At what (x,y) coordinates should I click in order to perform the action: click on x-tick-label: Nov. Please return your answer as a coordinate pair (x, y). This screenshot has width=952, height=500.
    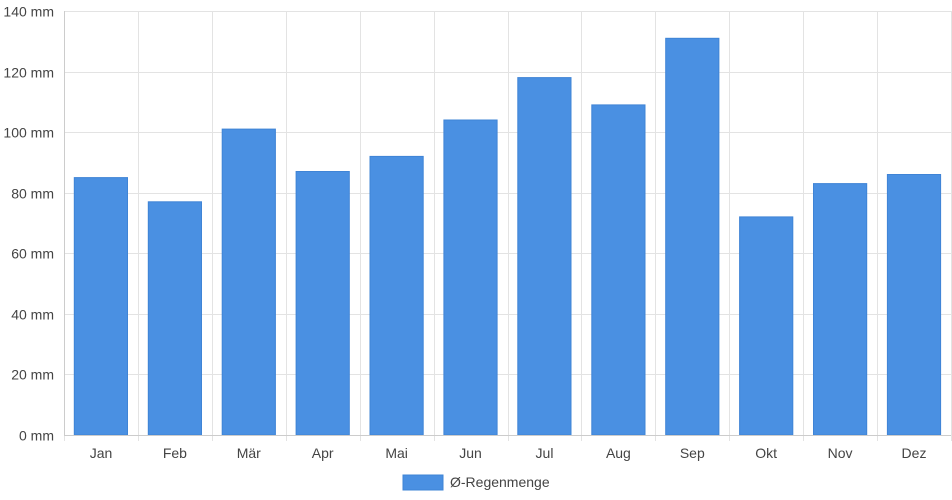
    Looking at the image, I should click on (840, 453).